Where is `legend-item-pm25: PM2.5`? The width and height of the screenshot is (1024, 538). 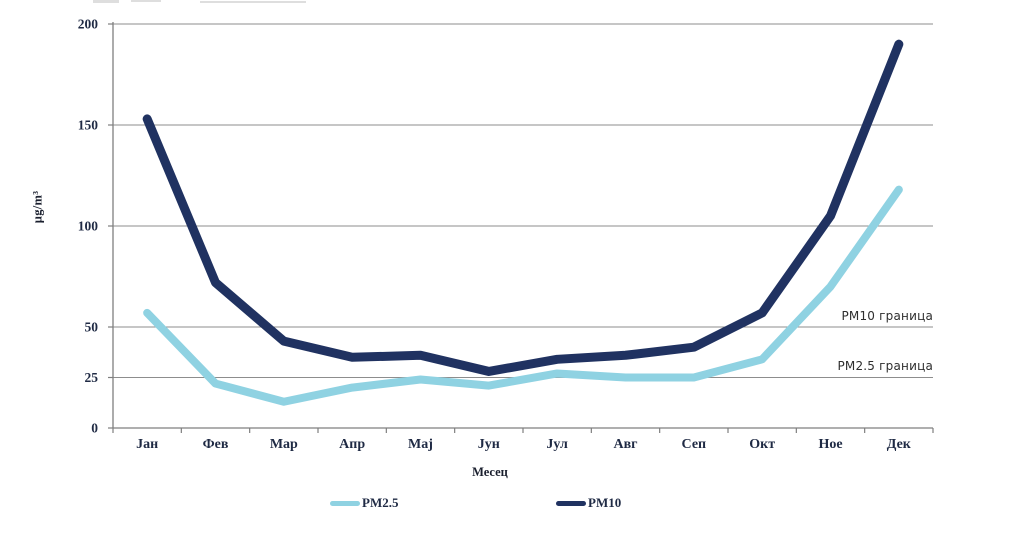 legend-item-pm25: PM2.5 is located at coordinates (364, 503).